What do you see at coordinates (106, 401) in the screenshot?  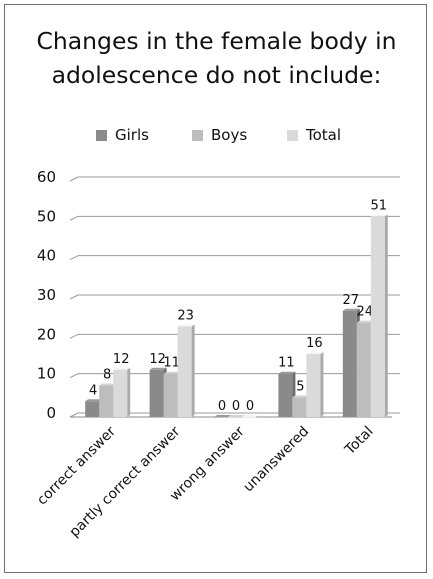 I see `bar-boys-correct-answer` at bounding box center [106, 401].